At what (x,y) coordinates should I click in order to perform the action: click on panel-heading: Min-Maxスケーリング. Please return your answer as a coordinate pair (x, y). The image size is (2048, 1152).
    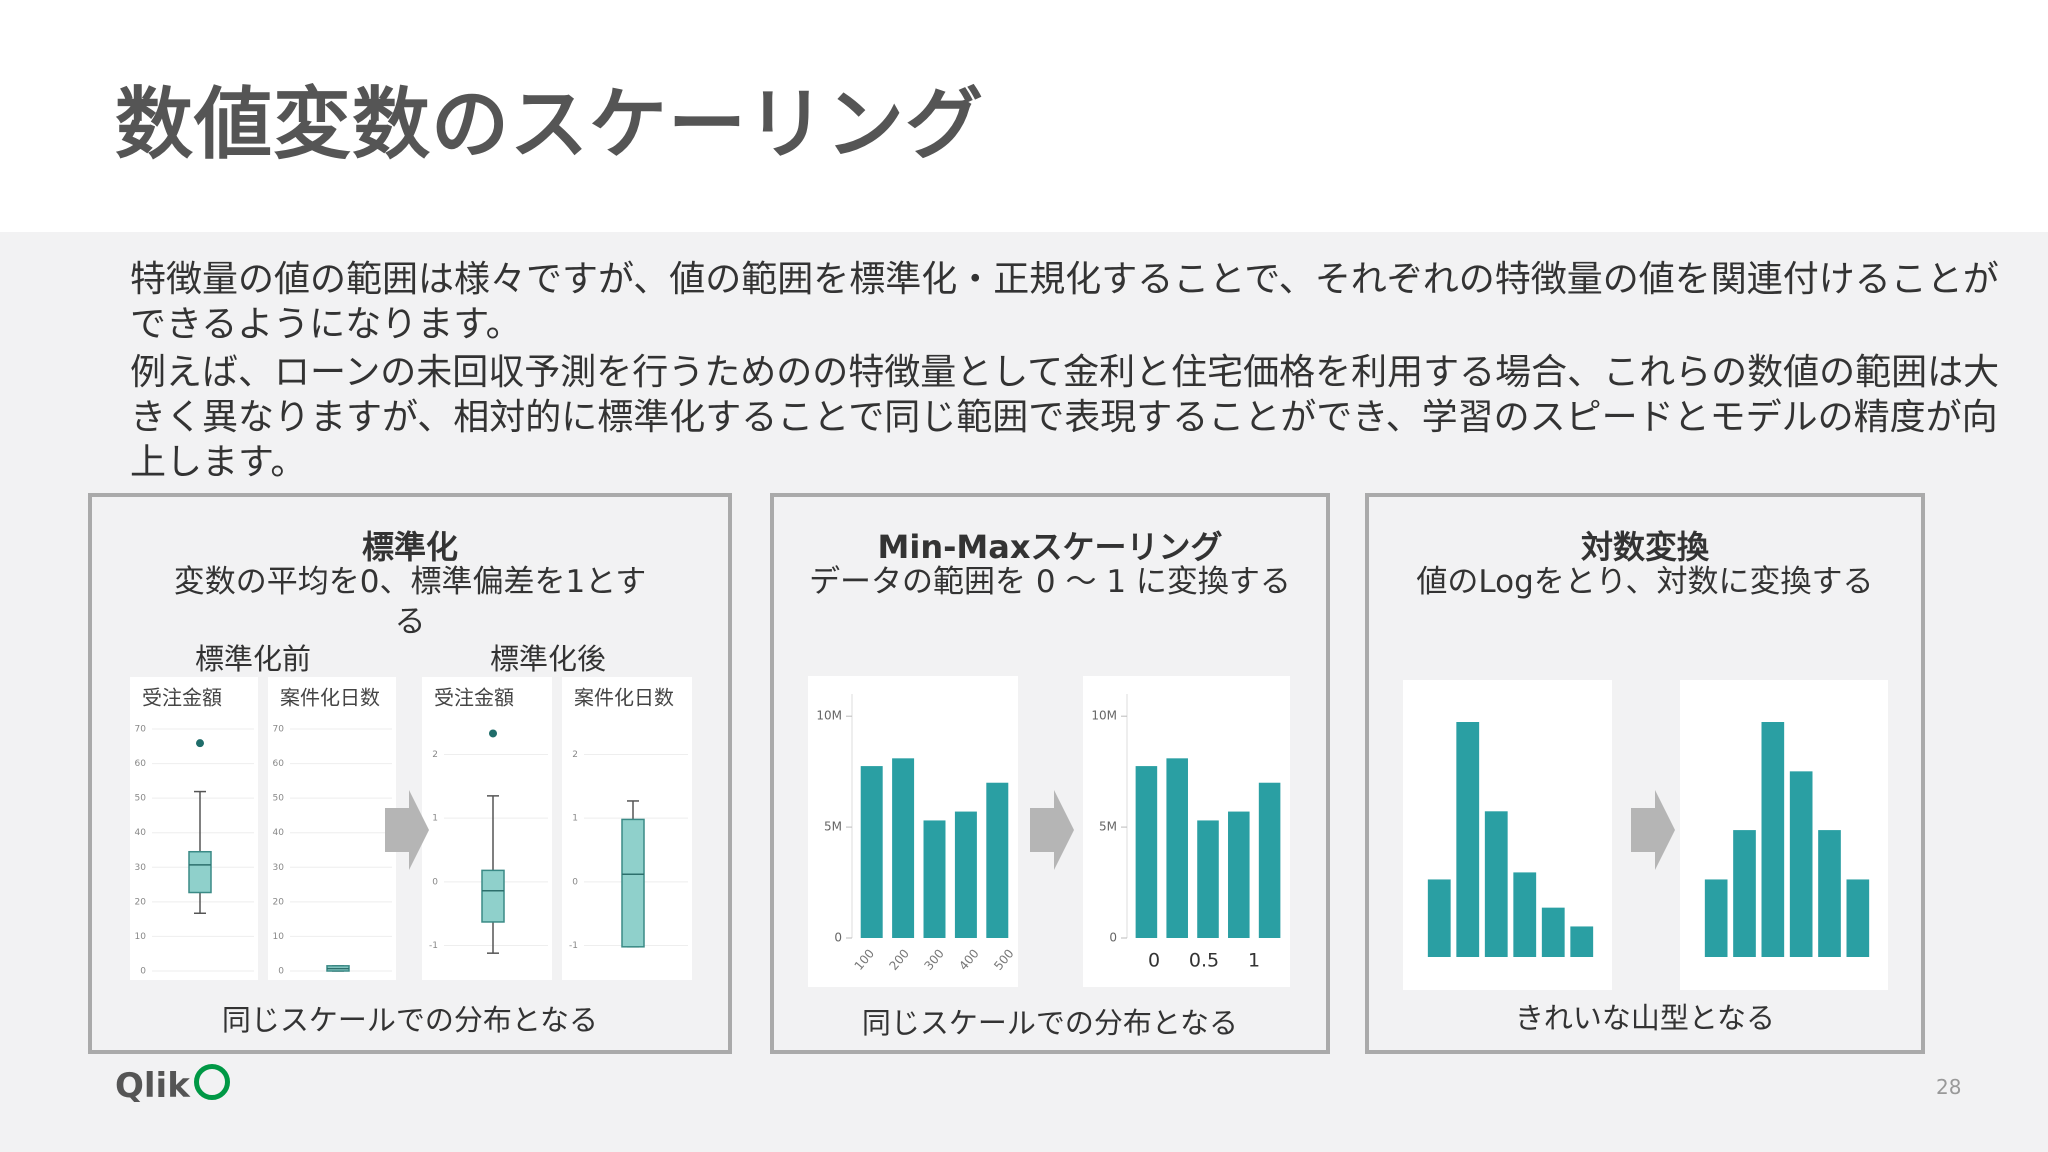
    Looking at the image, I should click on (1050, 547).